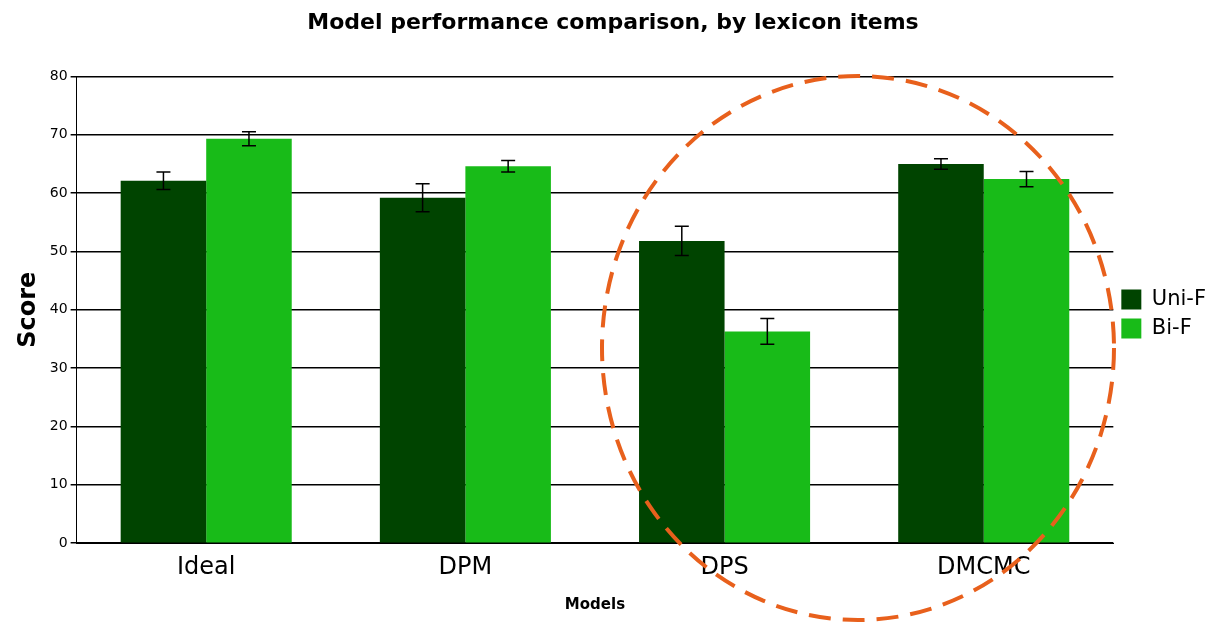  What do you see at coordinates (58, 133) in the screenshot?
I see `y-tick-label: 70` at bounding box center [58, 133].